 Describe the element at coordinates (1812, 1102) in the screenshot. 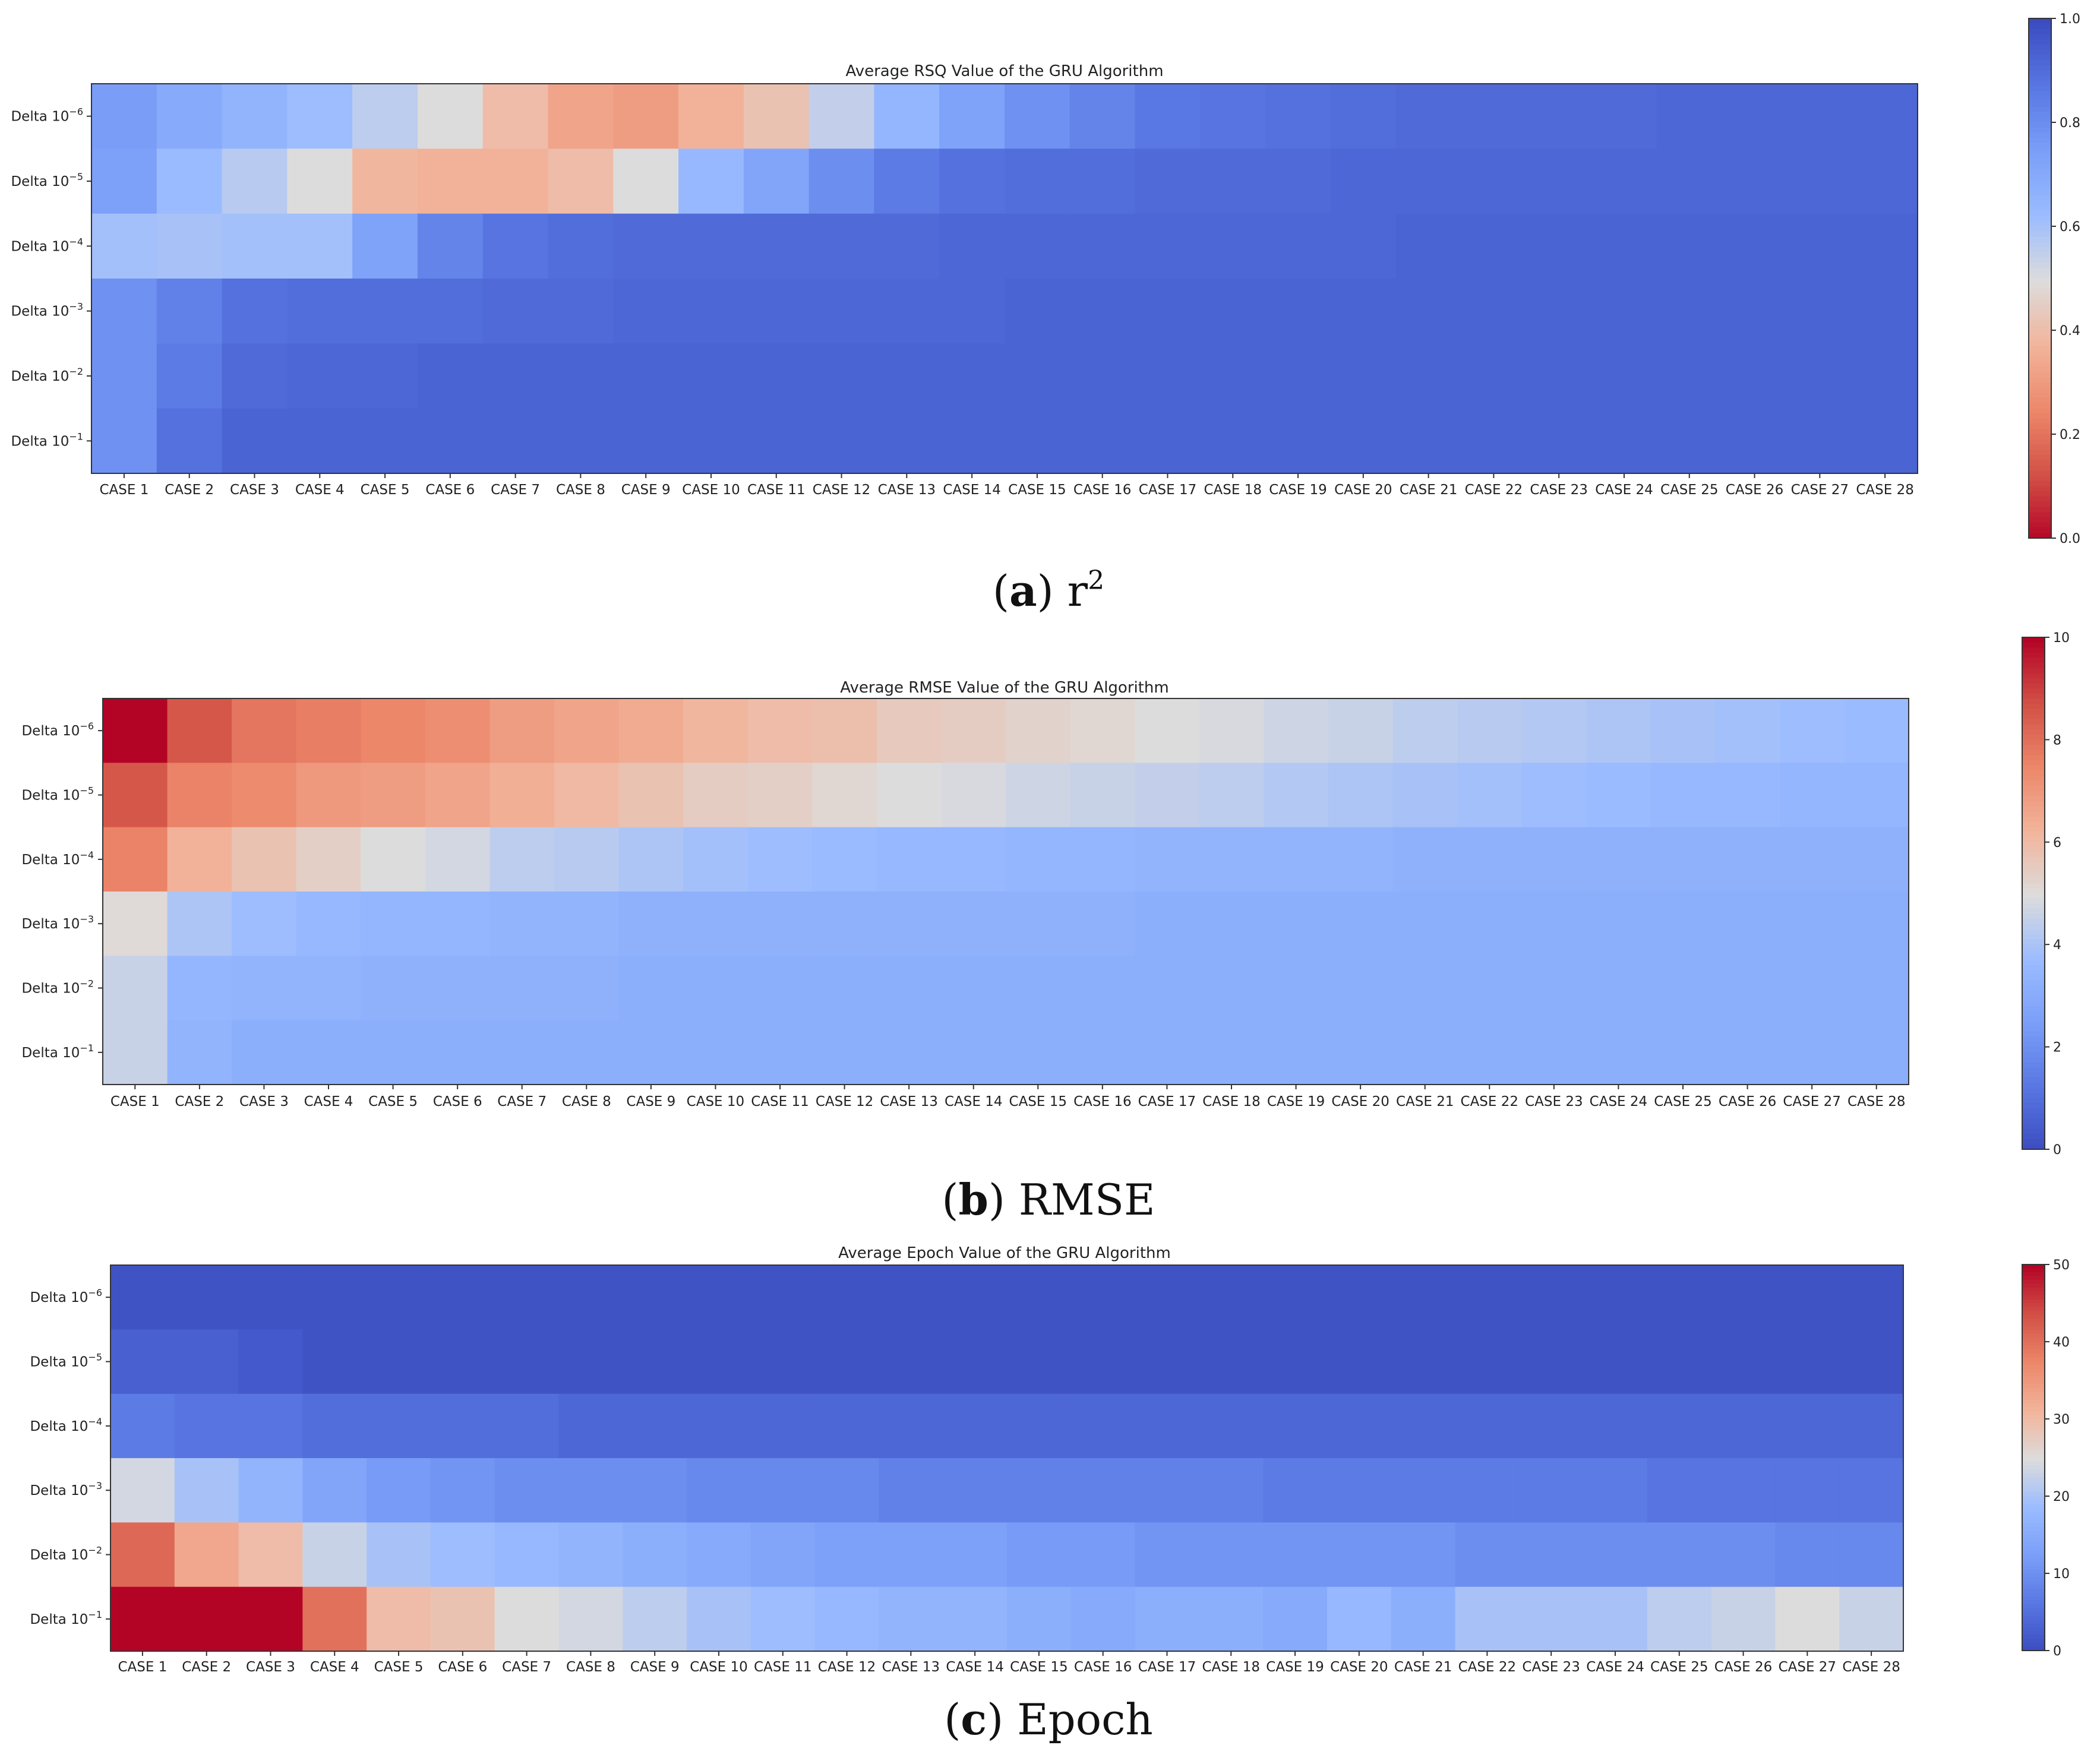

I see `x-tick-label: CASE 27` at that location.